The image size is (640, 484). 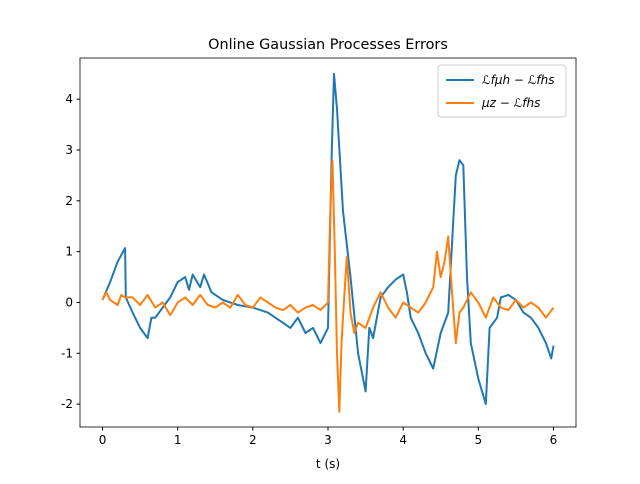 What do you see at coordinates (518, 80) in the screenshot?
I see `legend-label: ℒfμh − ℒfhs` at bounding box center [518, 80].